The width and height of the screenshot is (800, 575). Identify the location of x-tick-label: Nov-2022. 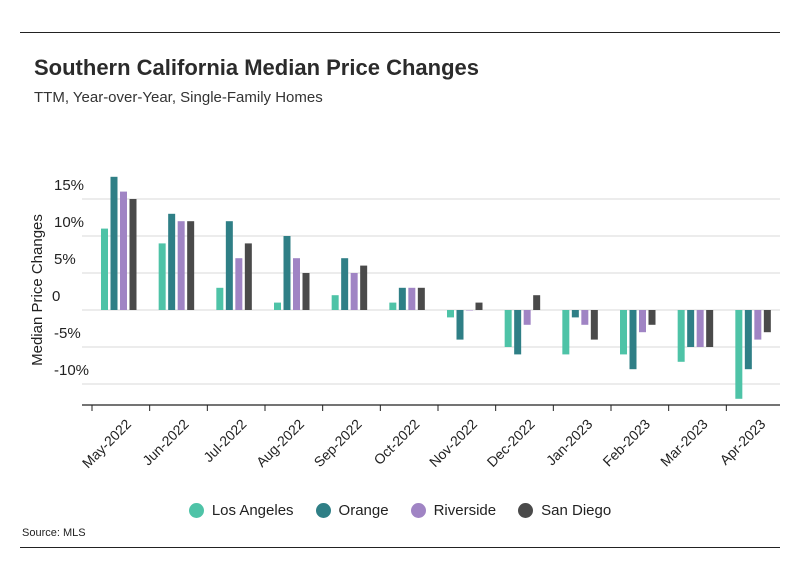
(453, 443).